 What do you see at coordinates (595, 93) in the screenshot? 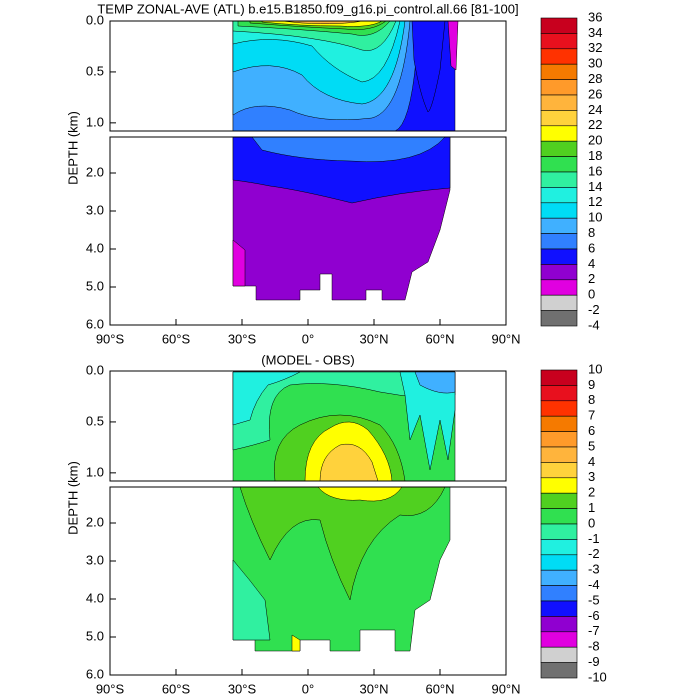
I see `colorbar-label: 26` at bounding box center [595, 93].